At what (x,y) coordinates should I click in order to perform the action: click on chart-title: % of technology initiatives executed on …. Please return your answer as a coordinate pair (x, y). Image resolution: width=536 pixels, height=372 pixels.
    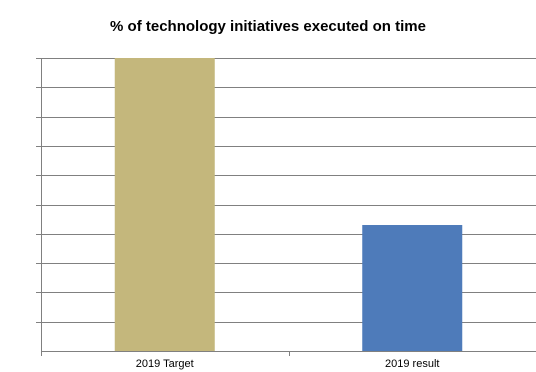
    Looking at the image, I should click on (268, 26).